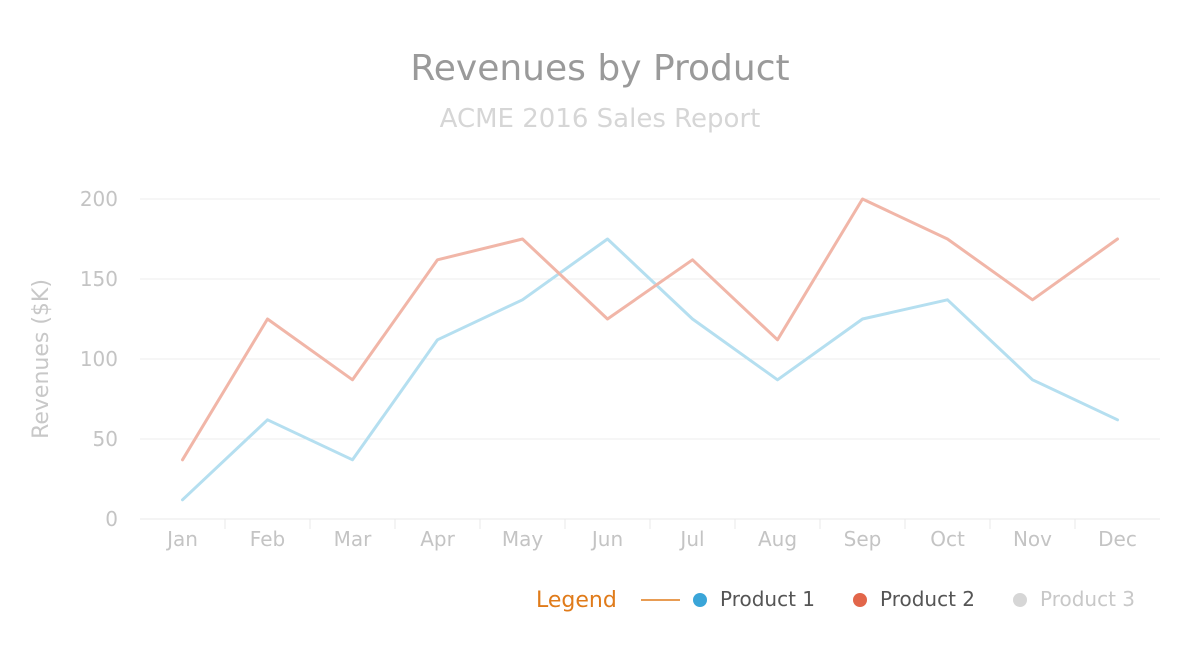 This screenshot has height=660, width=1200. Describe the element at coordinates (181, 539) in the screenshot. I see `x-tick-label: Jan` at that location.